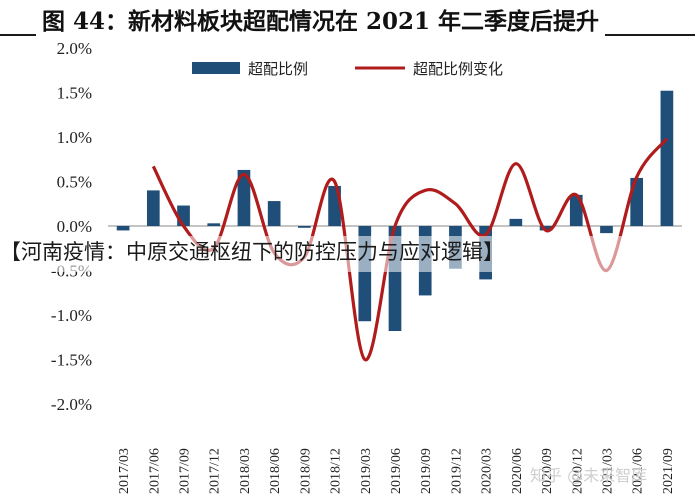  I want to click on figure-title-bar: 图 44：新材料板块超配情况在 2021 年二季度后提升, so click(347, 20).